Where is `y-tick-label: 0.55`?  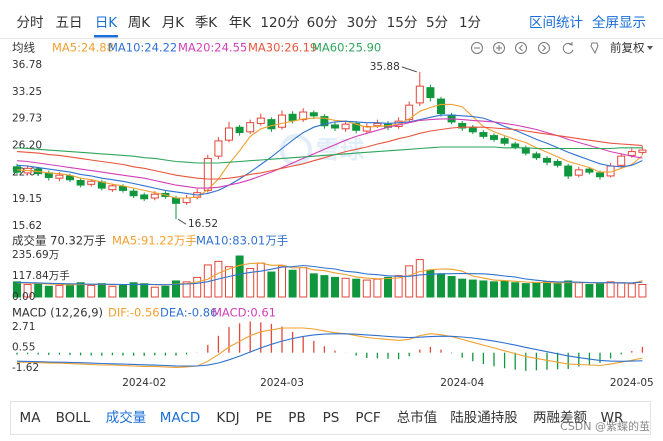
y-tick-label: 0.55 is located at coordinates (23, 347).